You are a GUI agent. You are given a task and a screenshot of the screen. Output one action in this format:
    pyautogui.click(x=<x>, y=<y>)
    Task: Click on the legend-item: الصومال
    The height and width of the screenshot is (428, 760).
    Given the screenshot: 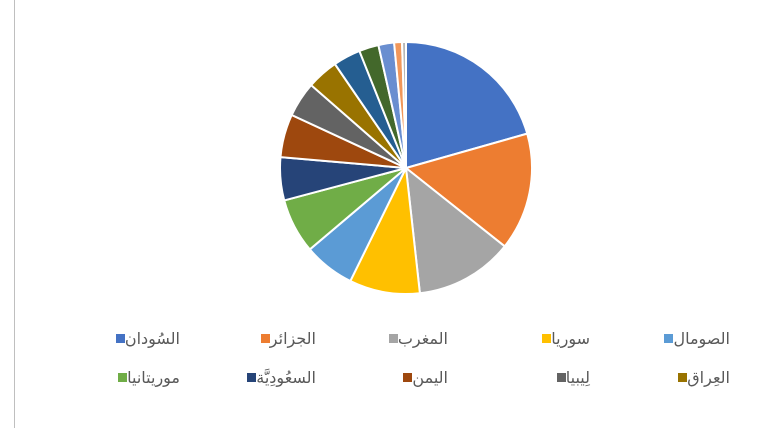 What is the action you would take?
    pyautogui.click(x=702, y=338)
    